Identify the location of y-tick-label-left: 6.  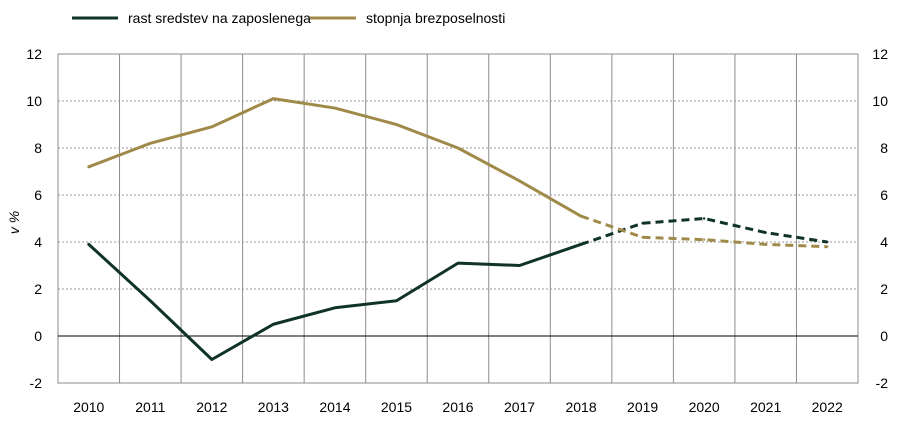
(38, 195).